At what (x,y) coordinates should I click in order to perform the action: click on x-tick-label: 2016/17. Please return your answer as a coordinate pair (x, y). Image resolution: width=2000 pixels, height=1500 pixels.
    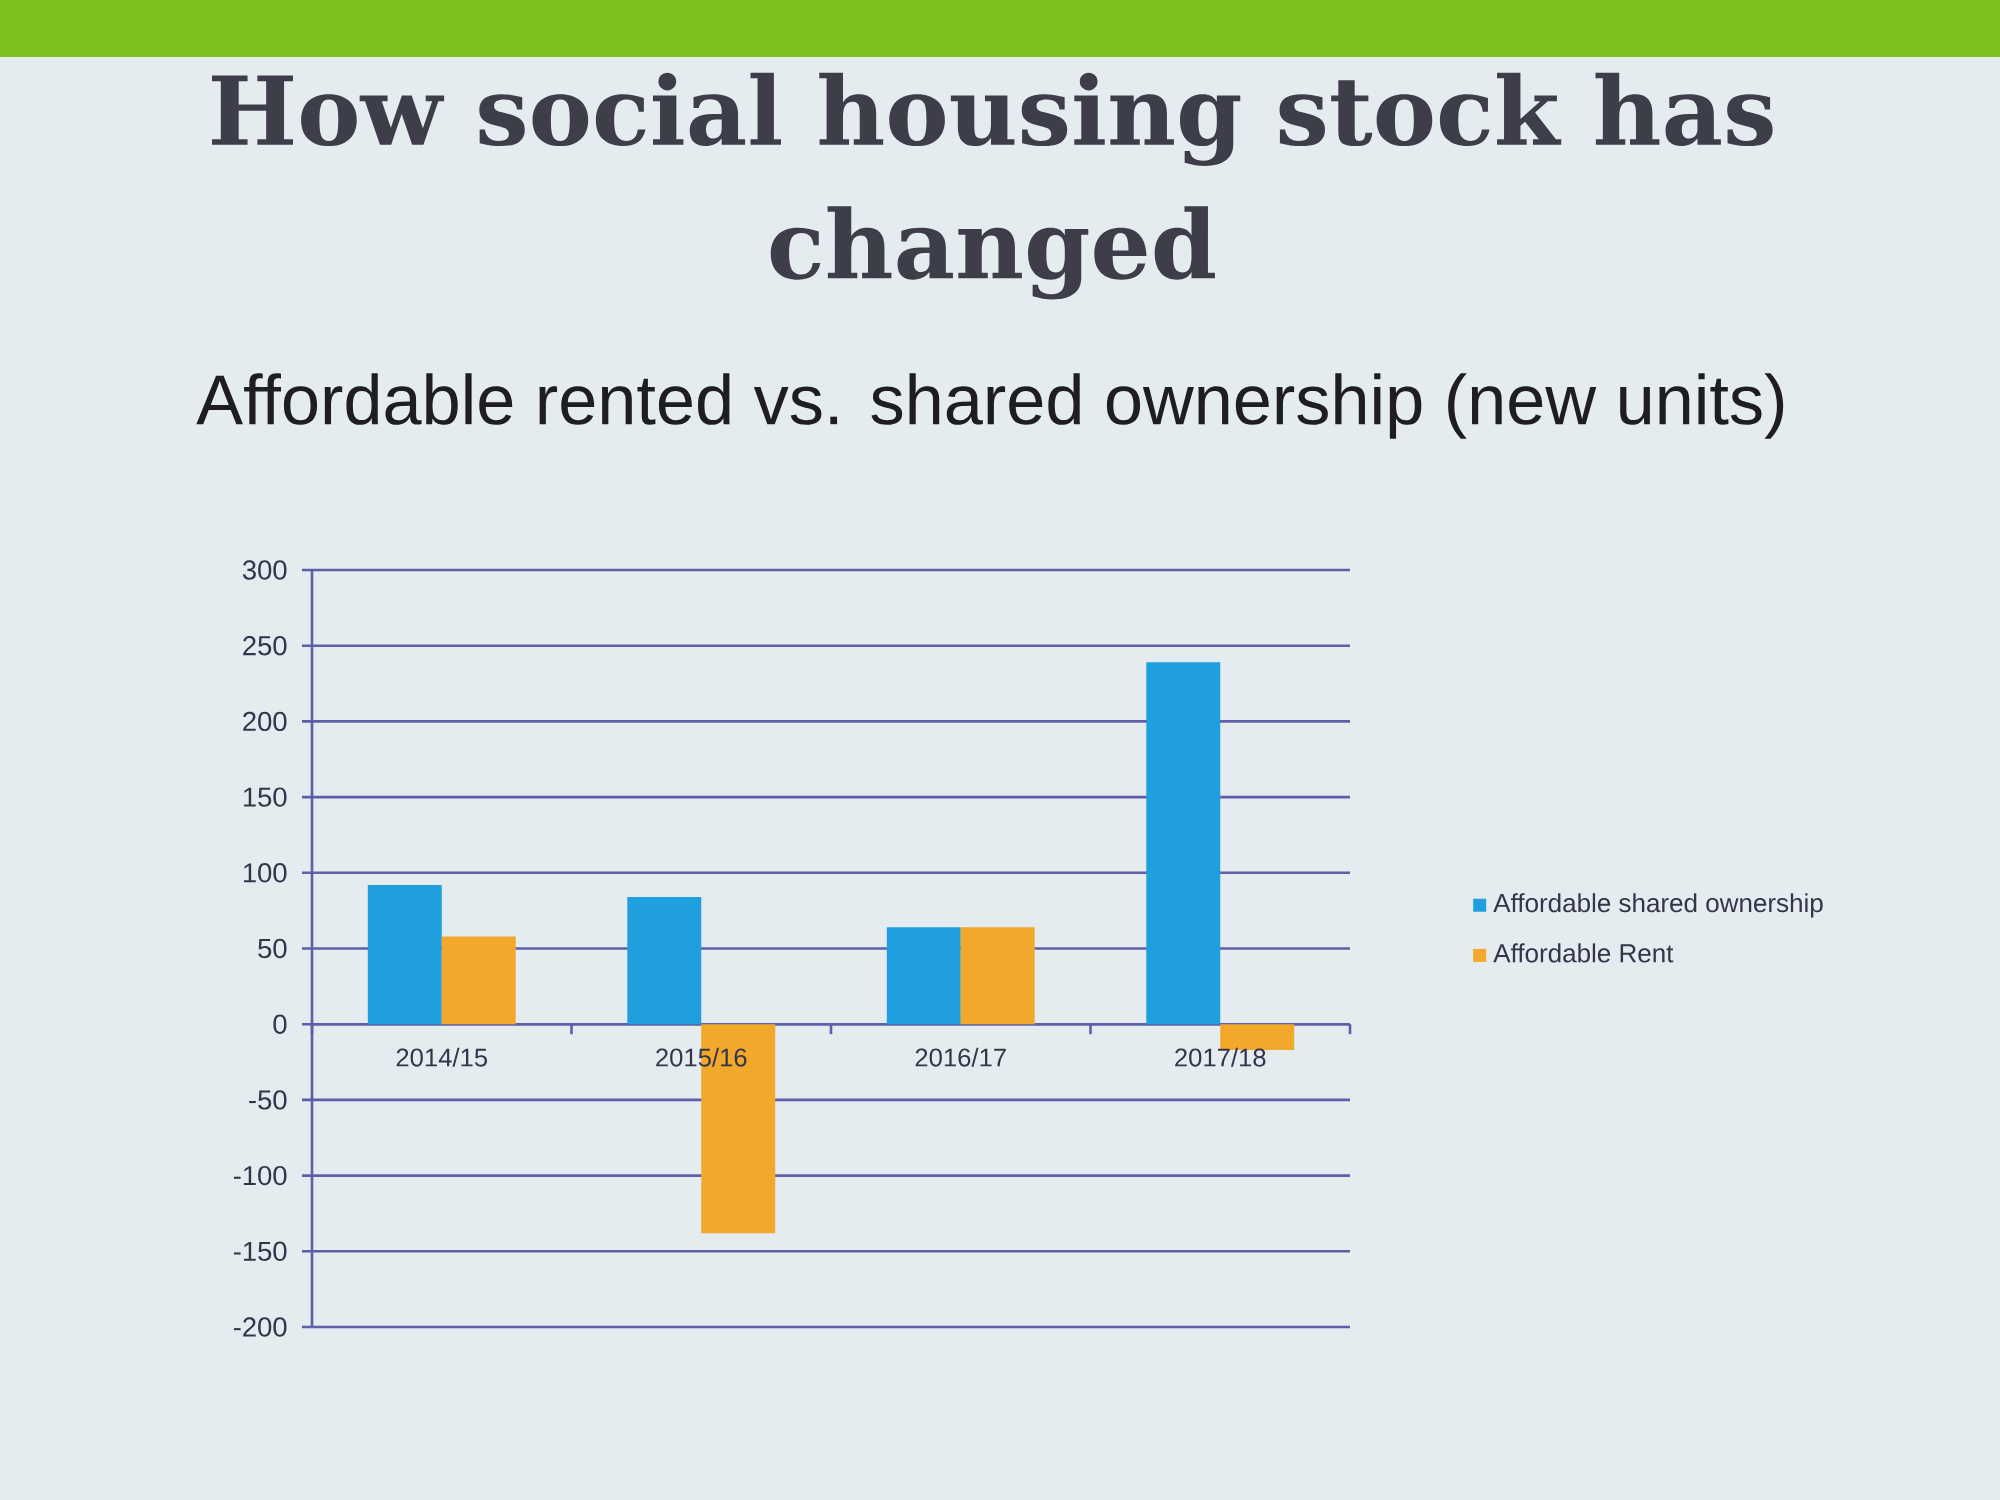
    Looking at the image, I should click on (960, 1057).